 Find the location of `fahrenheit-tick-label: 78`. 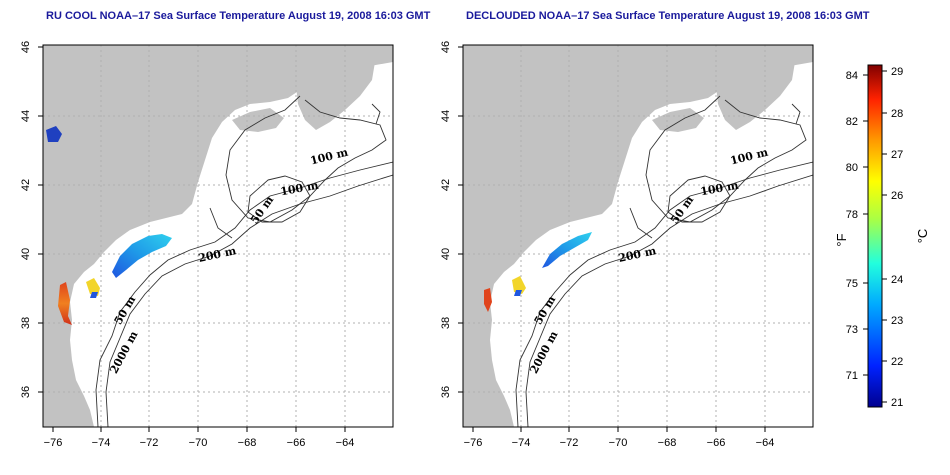

fahrenheit-tick-label: 78 is located at coordinates (852, 215).